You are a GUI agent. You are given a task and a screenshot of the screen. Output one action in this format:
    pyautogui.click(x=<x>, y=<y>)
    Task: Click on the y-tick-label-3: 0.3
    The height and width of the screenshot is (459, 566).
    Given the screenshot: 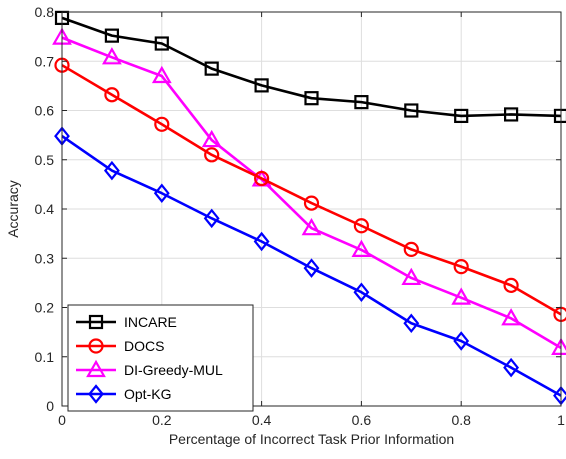 What is the action you would take?
    pyautogui.click(x=45, y=258)
    